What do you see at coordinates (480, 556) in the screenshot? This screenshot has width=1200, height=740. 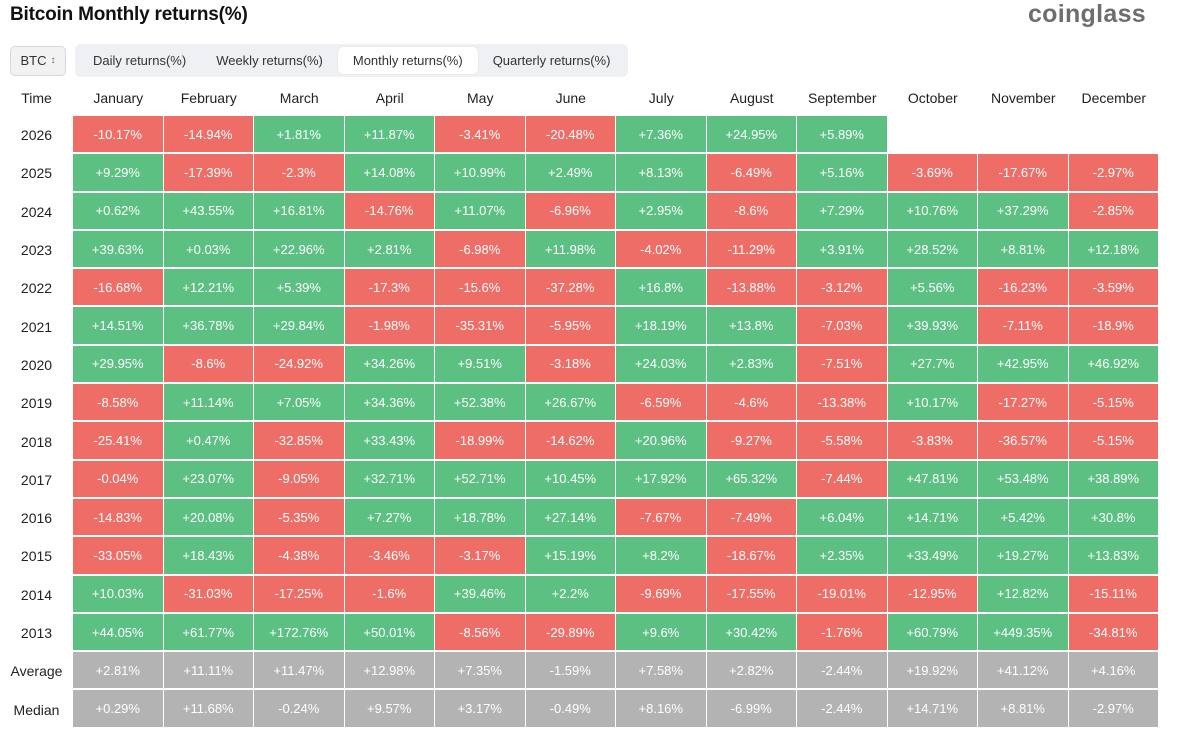 I see `return-cell: -3.17%` at bounding box center [480, 556].